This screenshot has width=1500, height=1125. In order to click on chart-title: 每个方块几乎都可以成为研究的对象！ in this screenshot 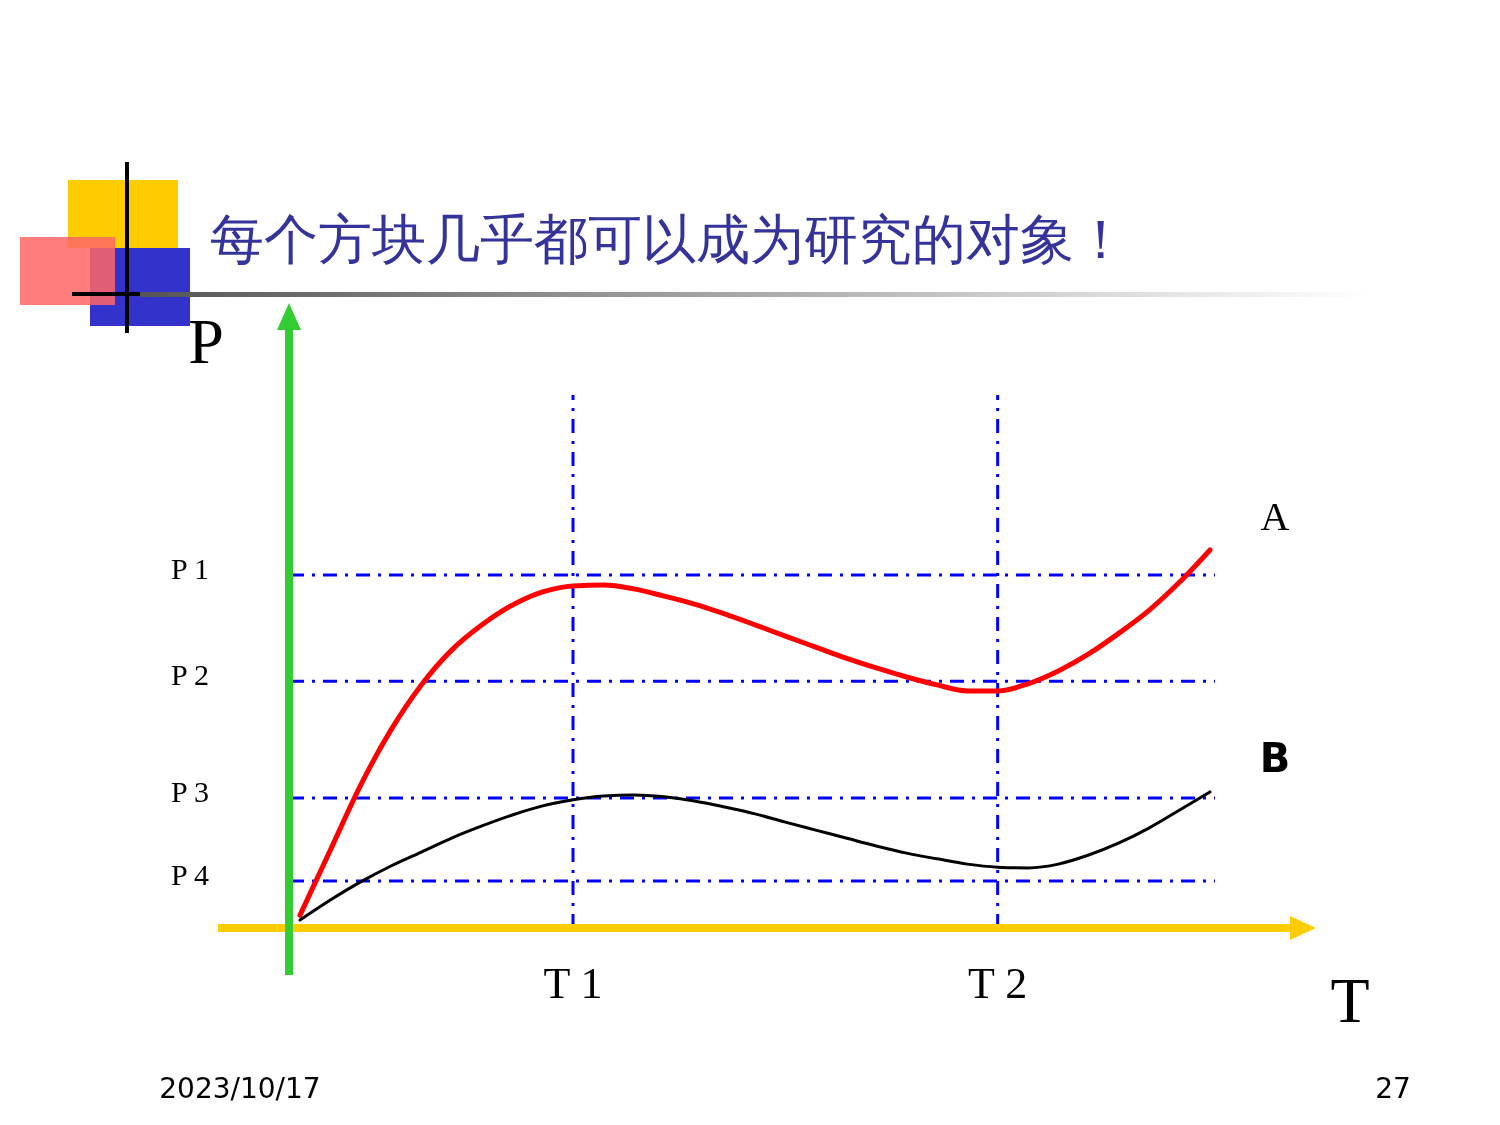, I will do `click(669, 239)`.